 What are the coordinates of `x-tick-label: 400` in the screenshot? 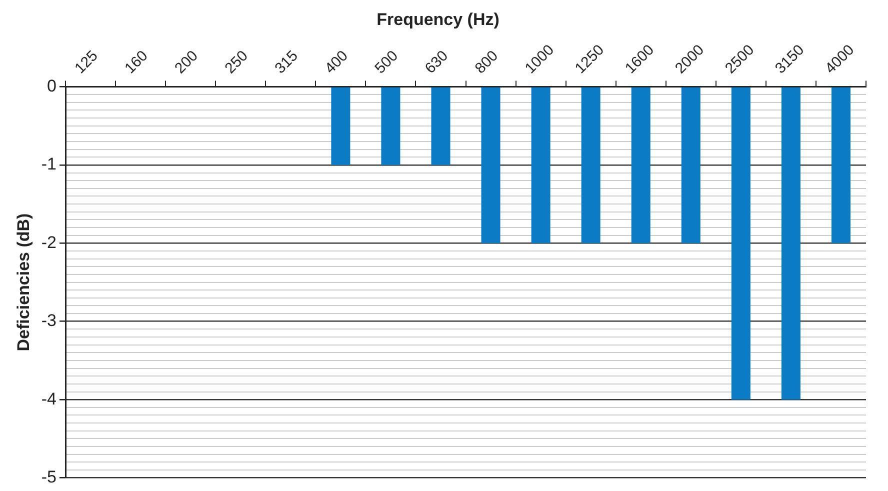 It's located at (337, 62).